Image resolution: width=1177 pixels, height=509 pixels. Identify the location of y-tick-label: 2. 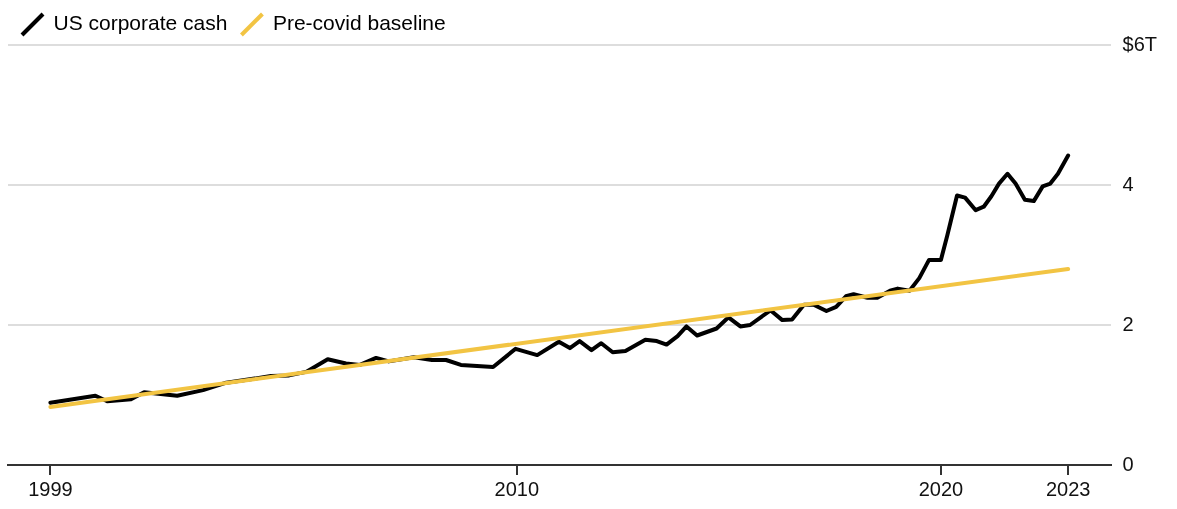
(1128, 323).